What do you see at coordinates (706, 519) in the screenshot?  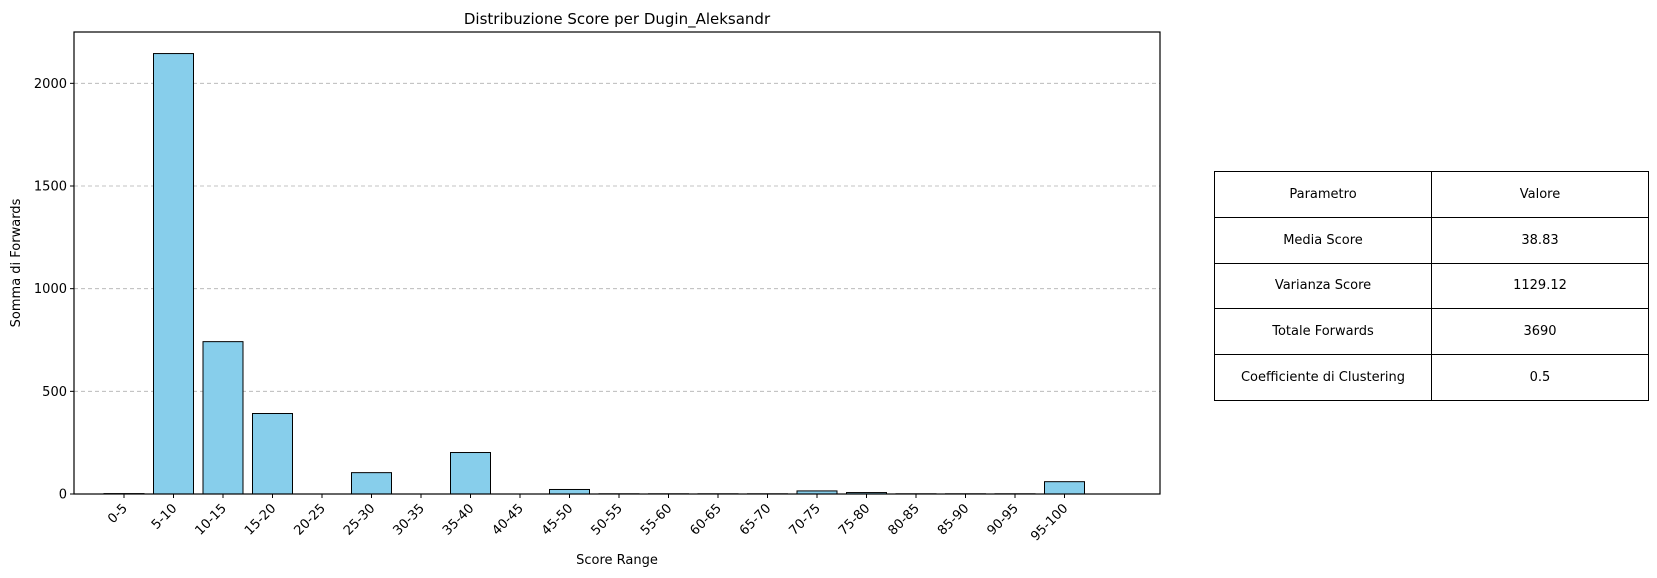 I see `x-tick-label: 60-65` at bounding box center [706, 519].